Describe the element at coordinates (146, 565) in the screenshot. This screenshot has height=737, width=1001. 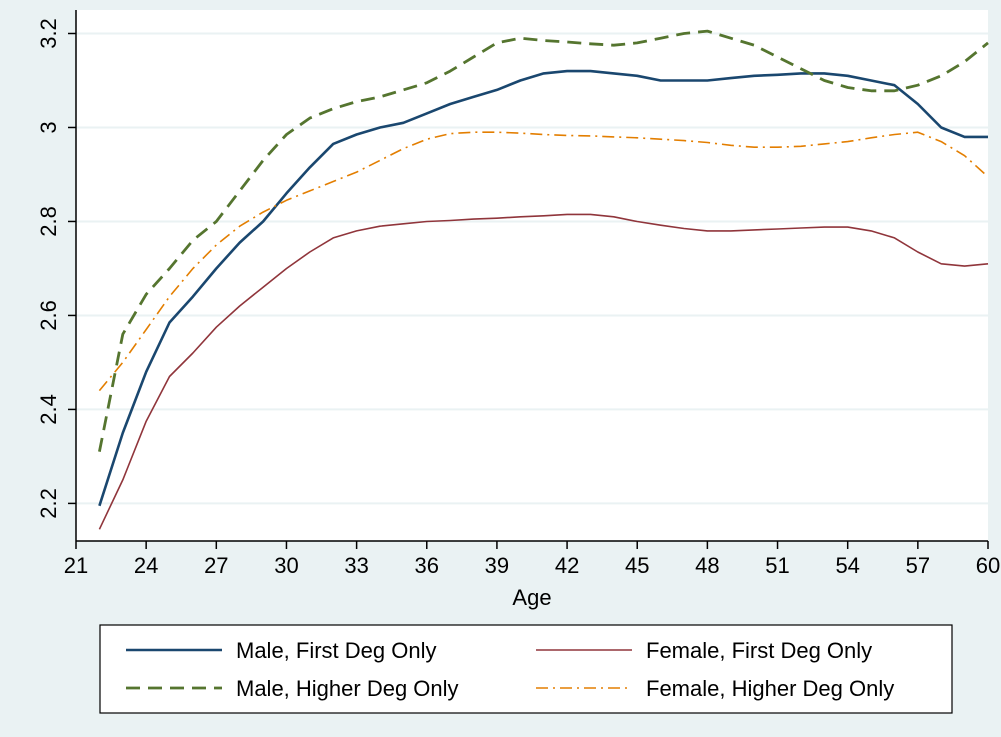
I see `x-tick-label: 24` at that location.